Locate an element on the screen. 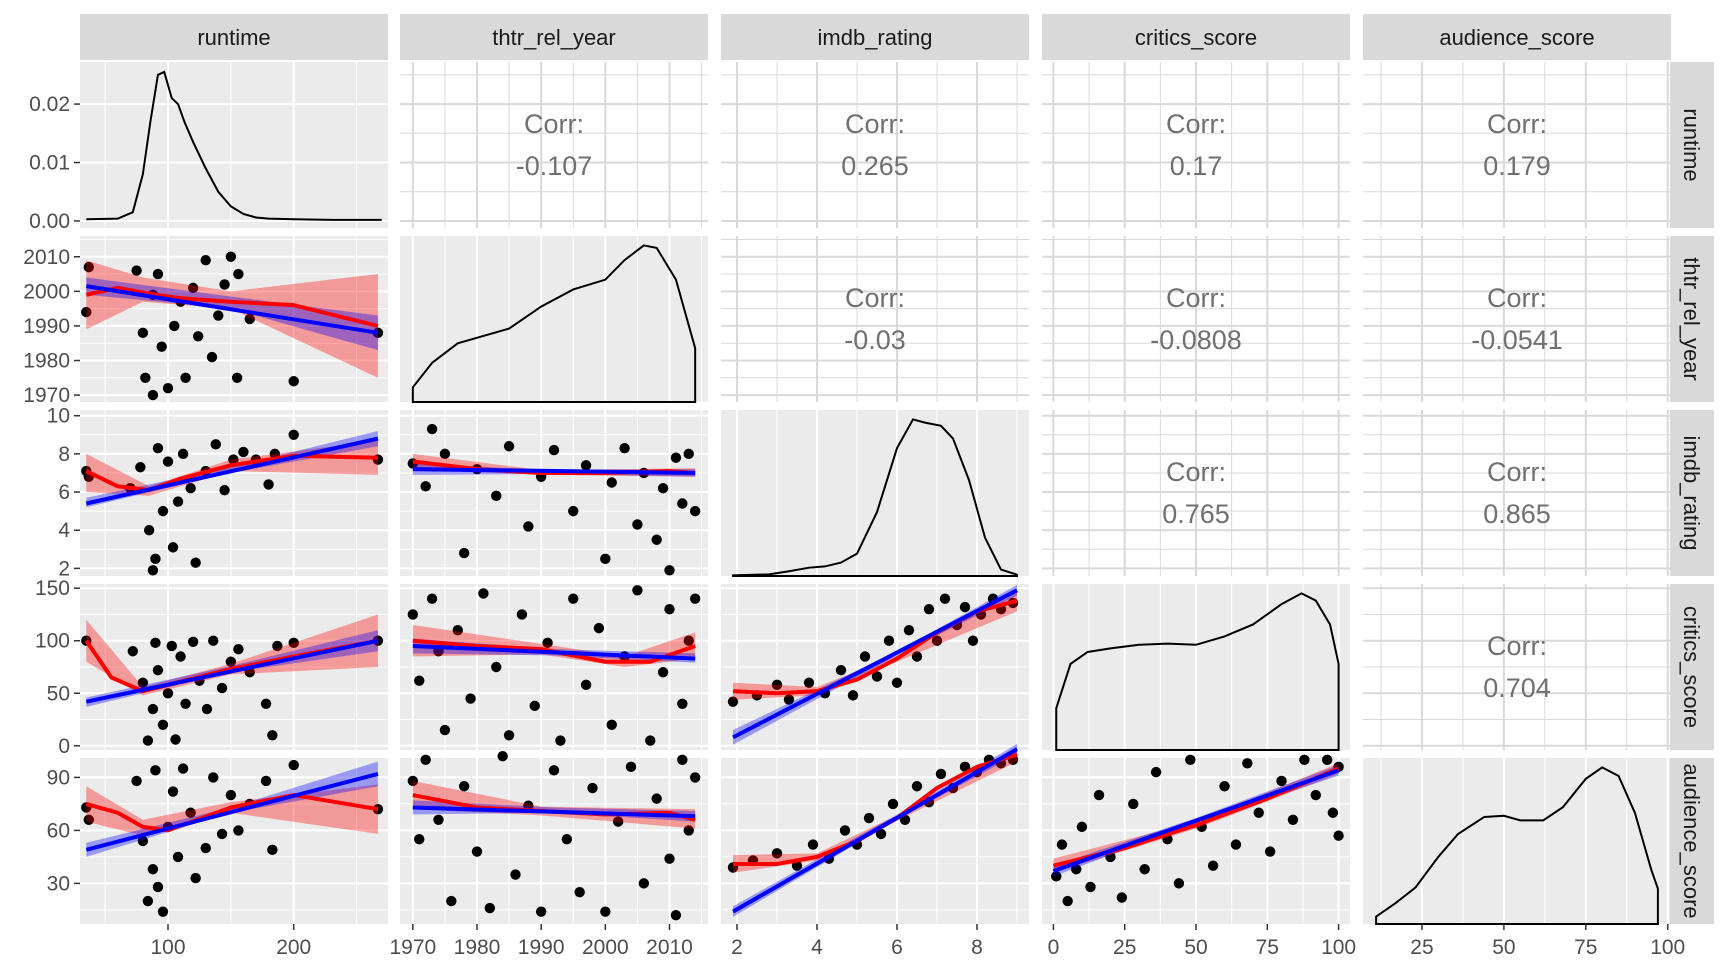  panel-critics_score-critics_score is located at coordinates (1196, 667).